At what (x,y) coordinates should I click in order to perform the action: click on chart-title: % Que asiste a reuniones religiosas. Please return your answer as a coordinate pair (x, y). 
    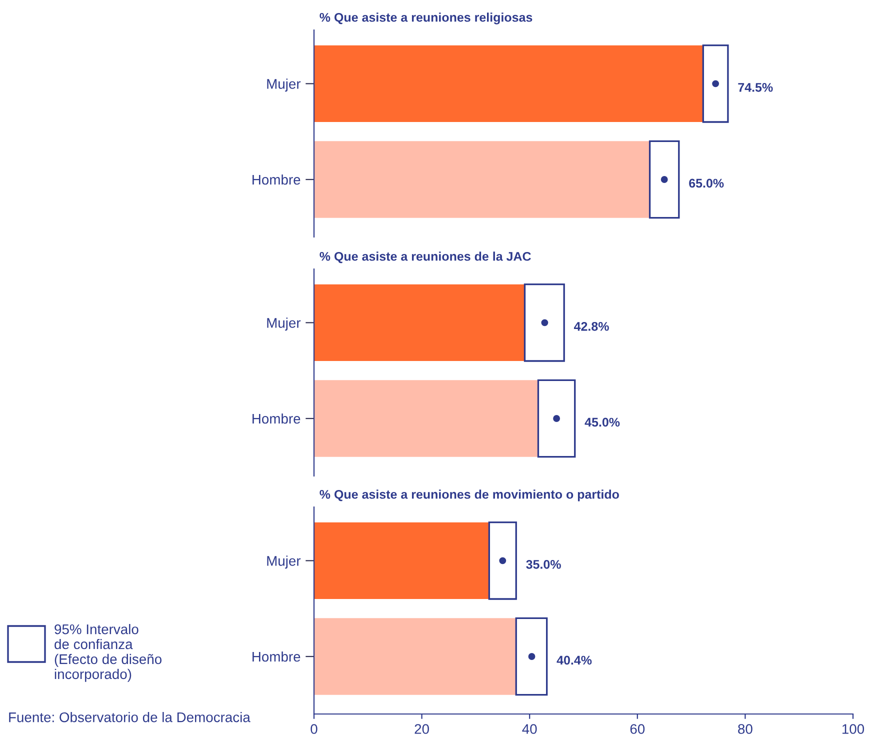
    Looking at the image, I should click on (426, 18).